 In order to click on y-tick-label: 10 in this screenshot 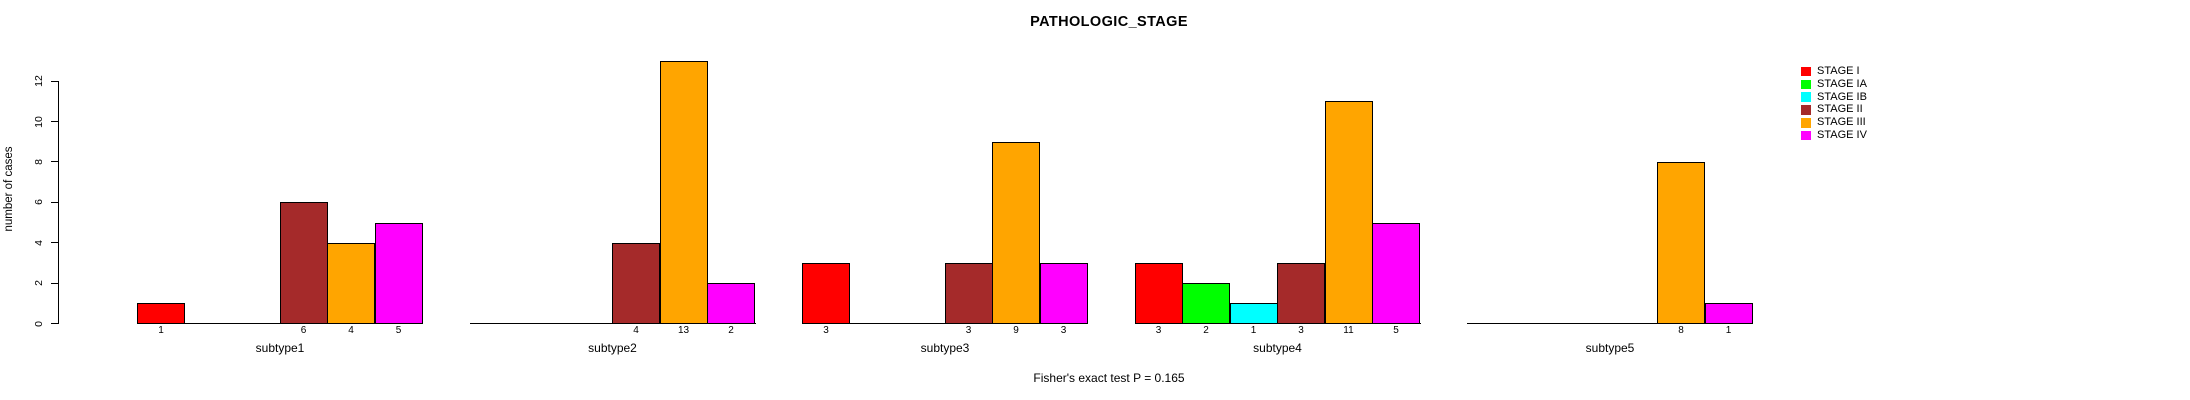, I will do `click(39, 121)`.